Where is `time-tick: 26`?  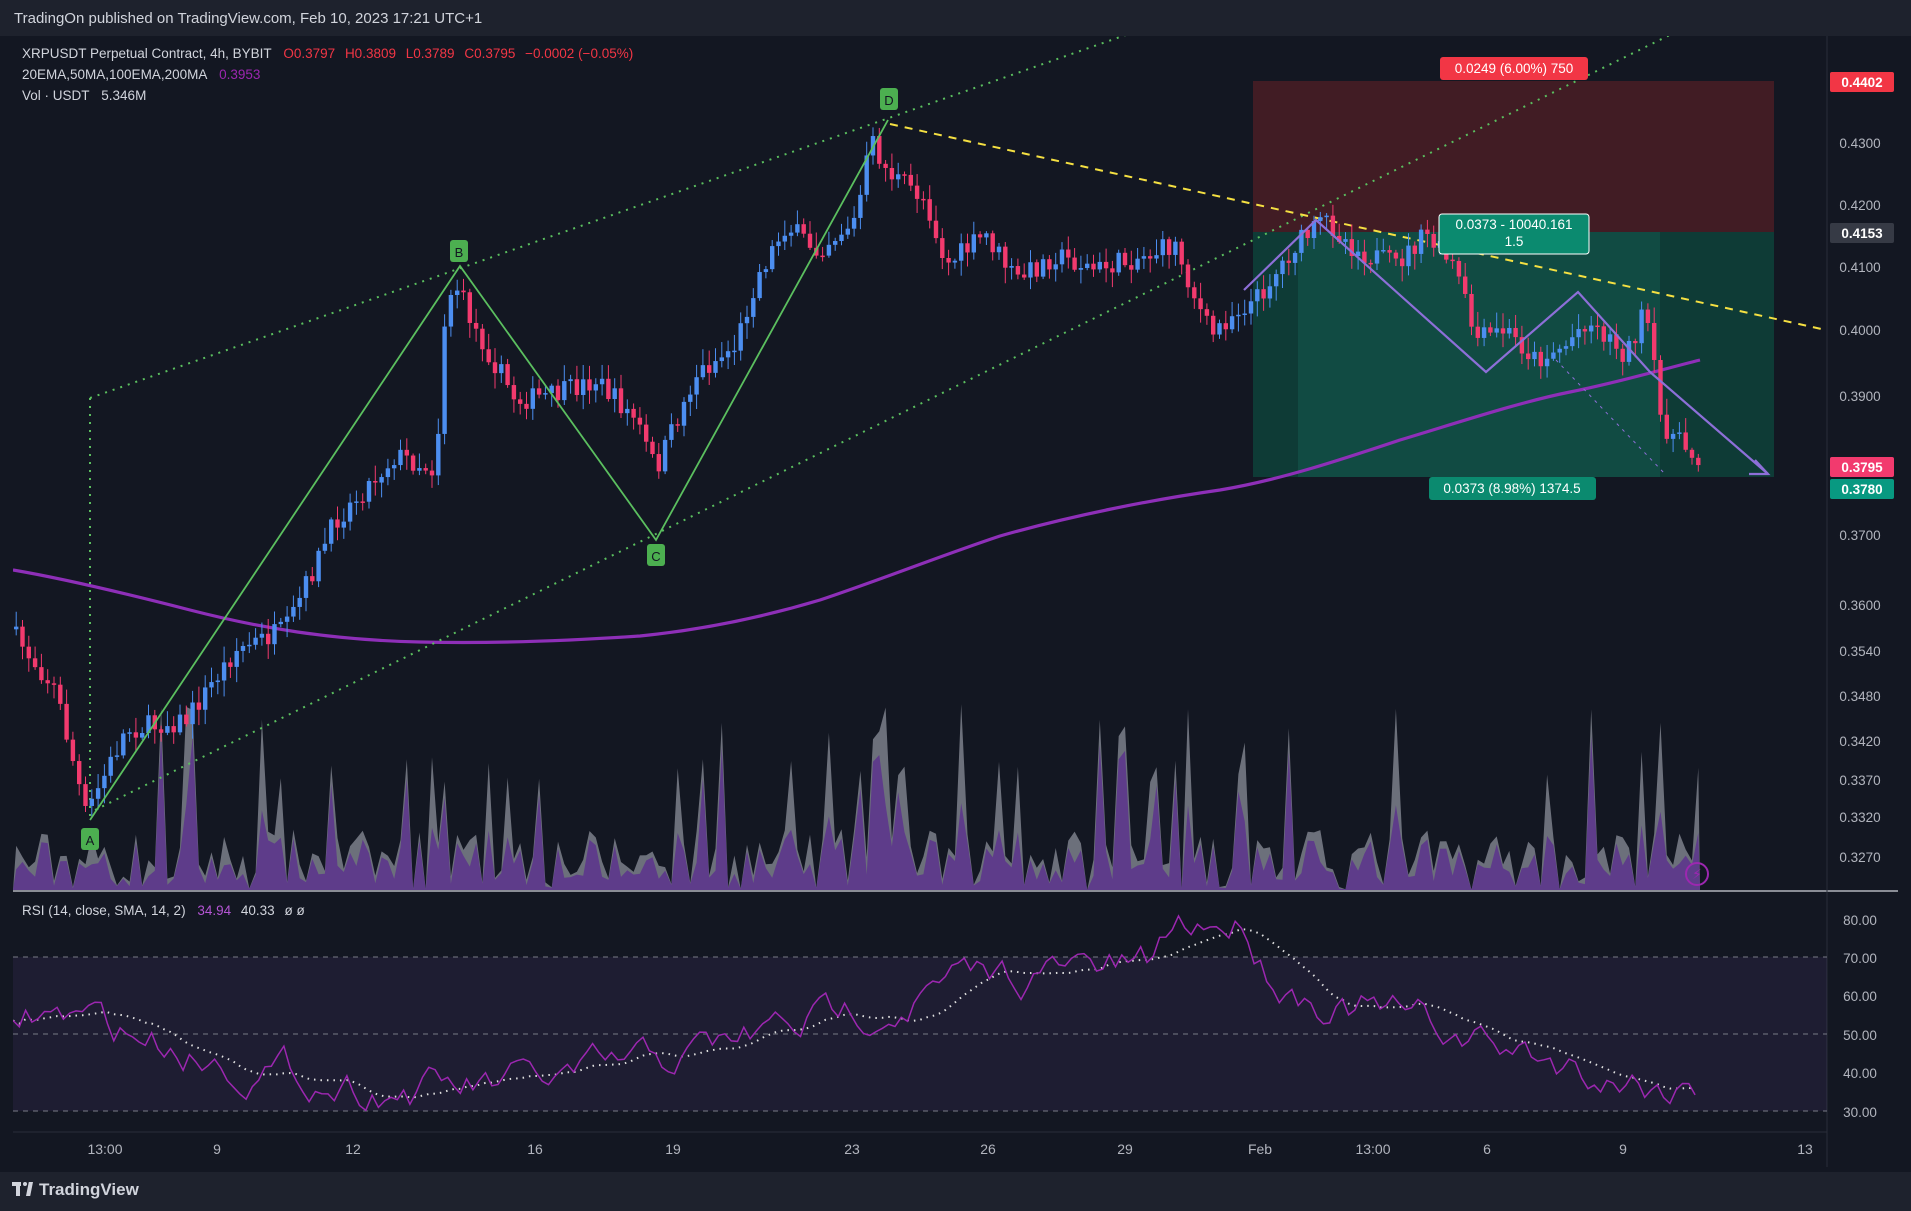
time-tick: 26 is located at coordinates (988, 1149).